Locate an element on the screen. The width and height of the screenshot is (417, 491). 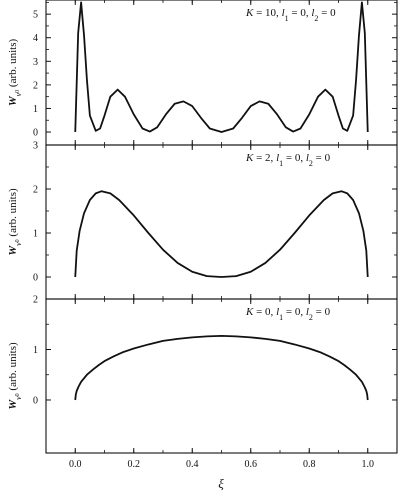
panel-annotation: K = 0, l1 = 0, l2 = 0 is located at coordinates (288, 314).